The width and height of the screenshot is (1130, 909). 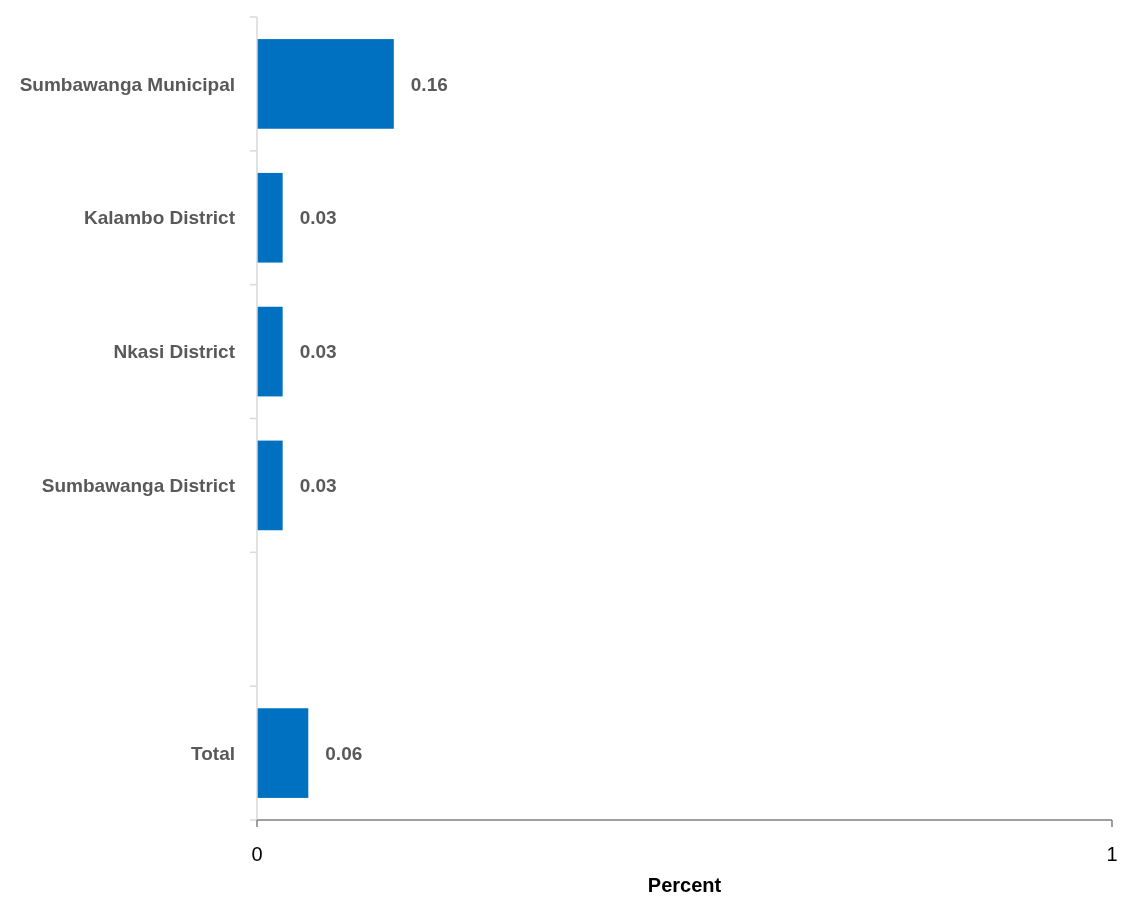 I want to click on y-tick-label: Kalambo District, so click(x=160, y=218).